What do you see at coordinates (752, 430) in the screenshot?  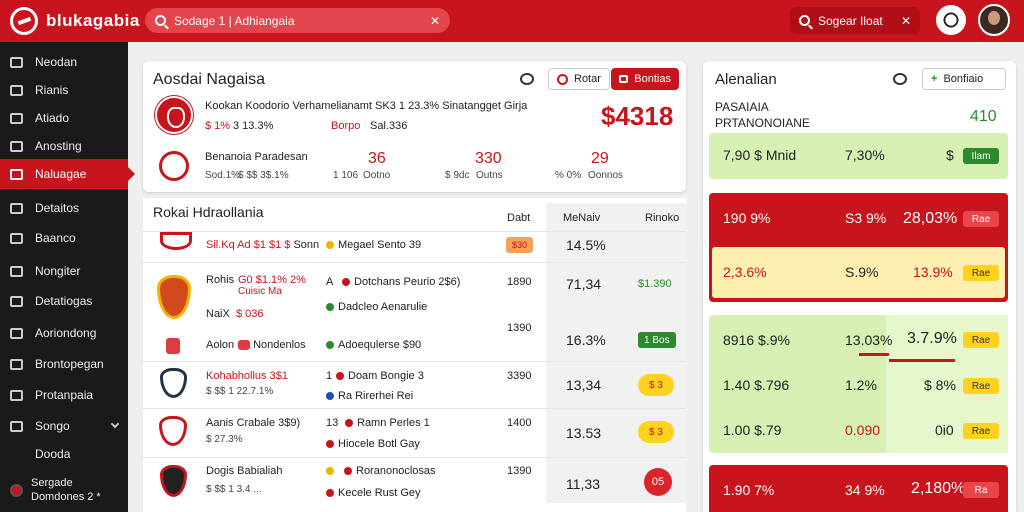 I see `odds-left: 1.00 $.79` at bounding box center [752, 430].